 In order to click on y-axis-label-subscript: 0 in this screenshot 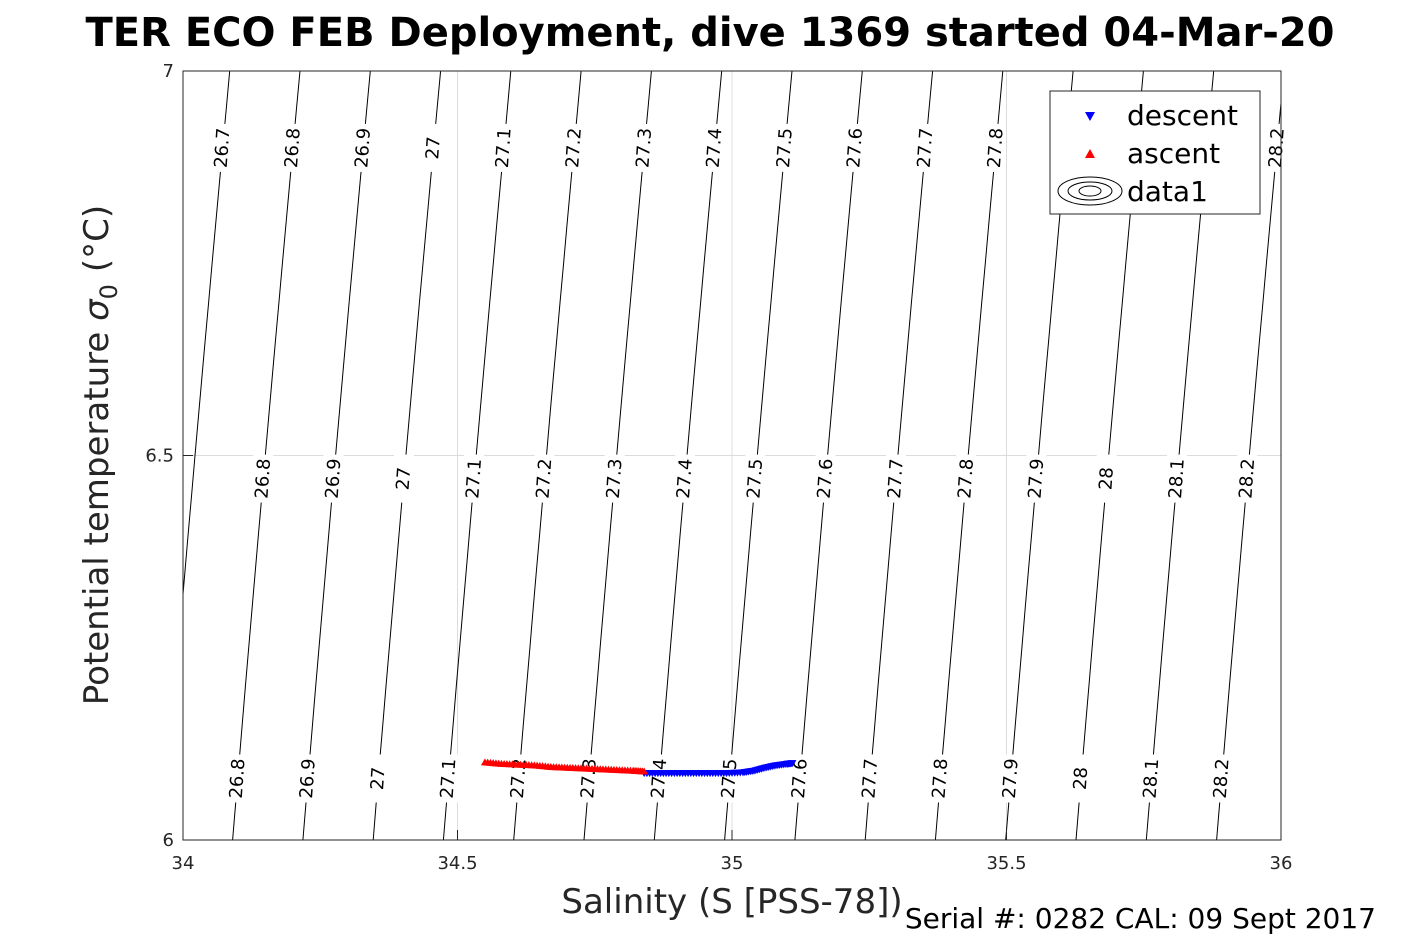, I will do `click(109, 291)`.